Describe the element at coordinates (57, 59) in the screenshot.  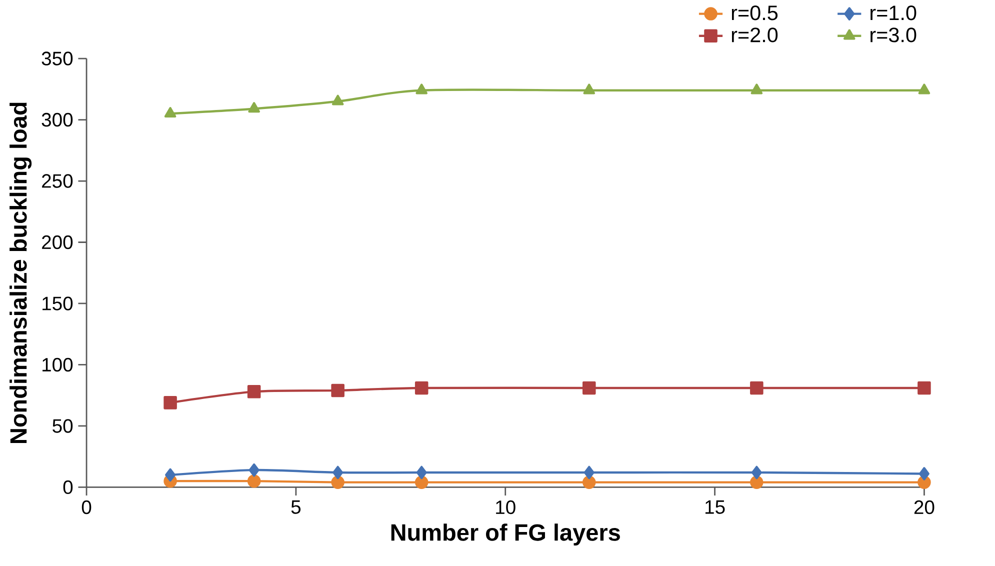
I see `y-tick-label: 350` at that location.